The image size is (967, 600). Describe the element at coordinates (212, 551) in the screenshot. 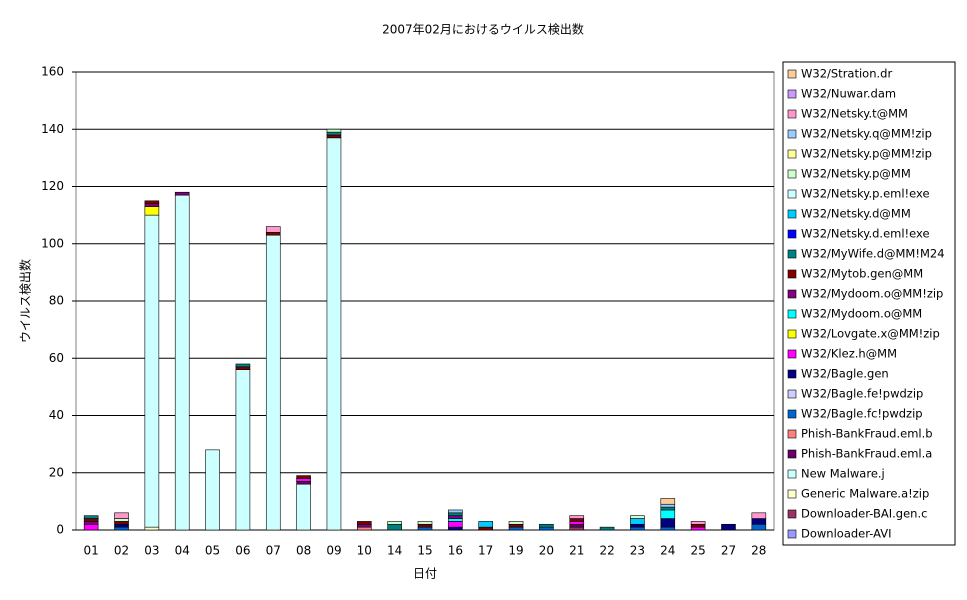

I see `x-tick-label: 05` at that location.